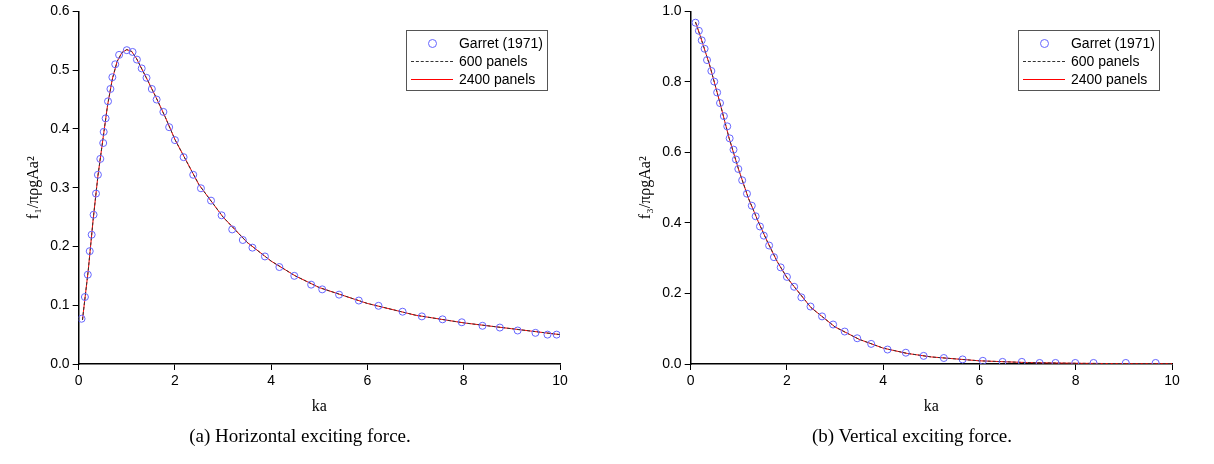  What do you see at coordinates (32, 188) in the screenshot?
I see `y-axis-title: f₁/πρgAa²` at bounding box center [32, 188].